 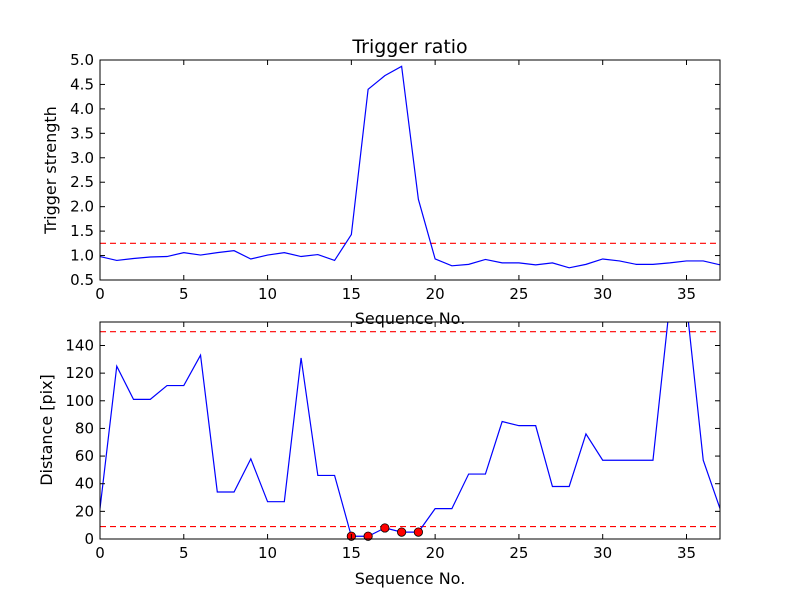 What do you see at coordinates (435, 294) in the screenshot?
I see `top-x-tick-label: 20` at bounding box center [435, 294].